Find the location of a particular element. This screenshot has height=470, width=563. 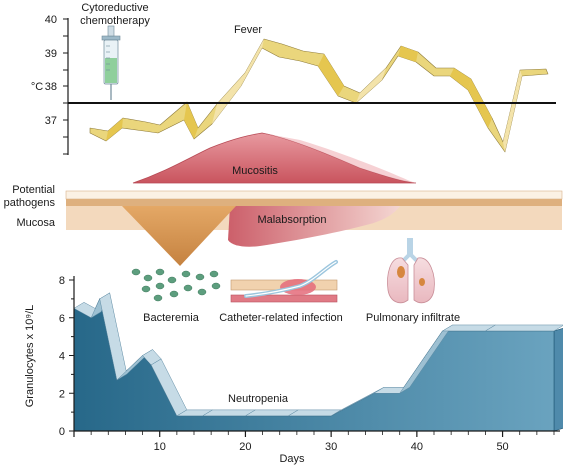

mucosa-label: Mucosa is located at coordinates (35, 223).